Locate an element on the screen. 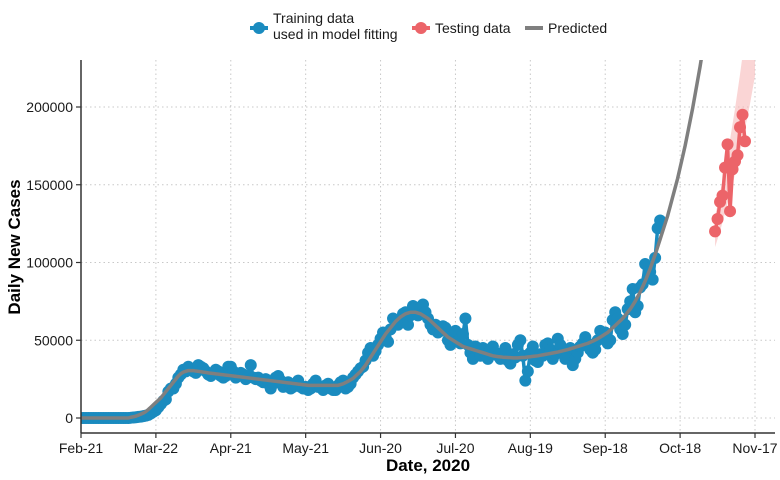  x-tick-label: Oct-18 is located at coordinates (680, 448).